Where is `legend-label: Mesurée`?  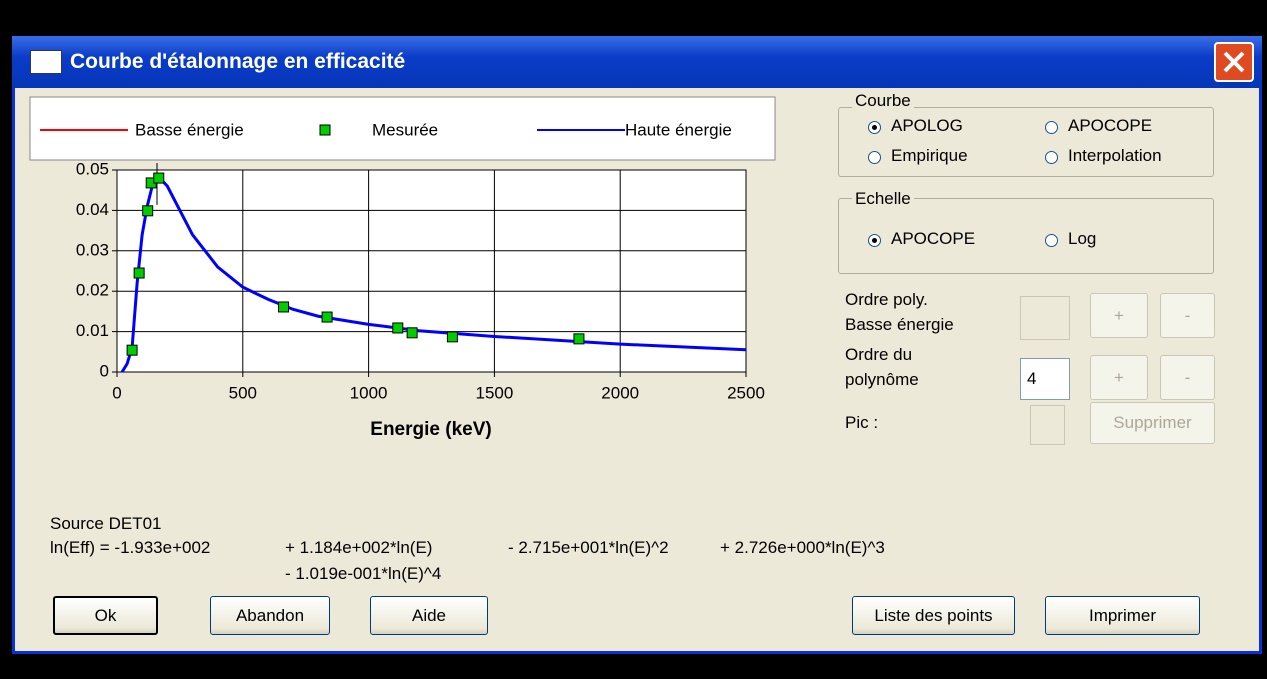
legend-label: Mesurée is located at coordinates (405, 129).